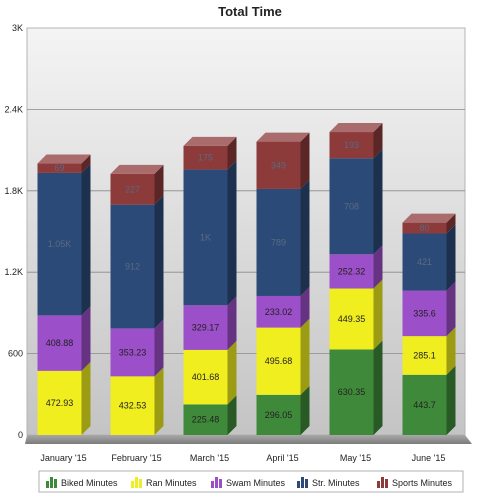 Image resolution: width=480 pixels, height=498 pixels. What do you see at coordinates (278, 165) in the screenshot?
I see `bar-data-label: 349` at bounding box center [278, 165].